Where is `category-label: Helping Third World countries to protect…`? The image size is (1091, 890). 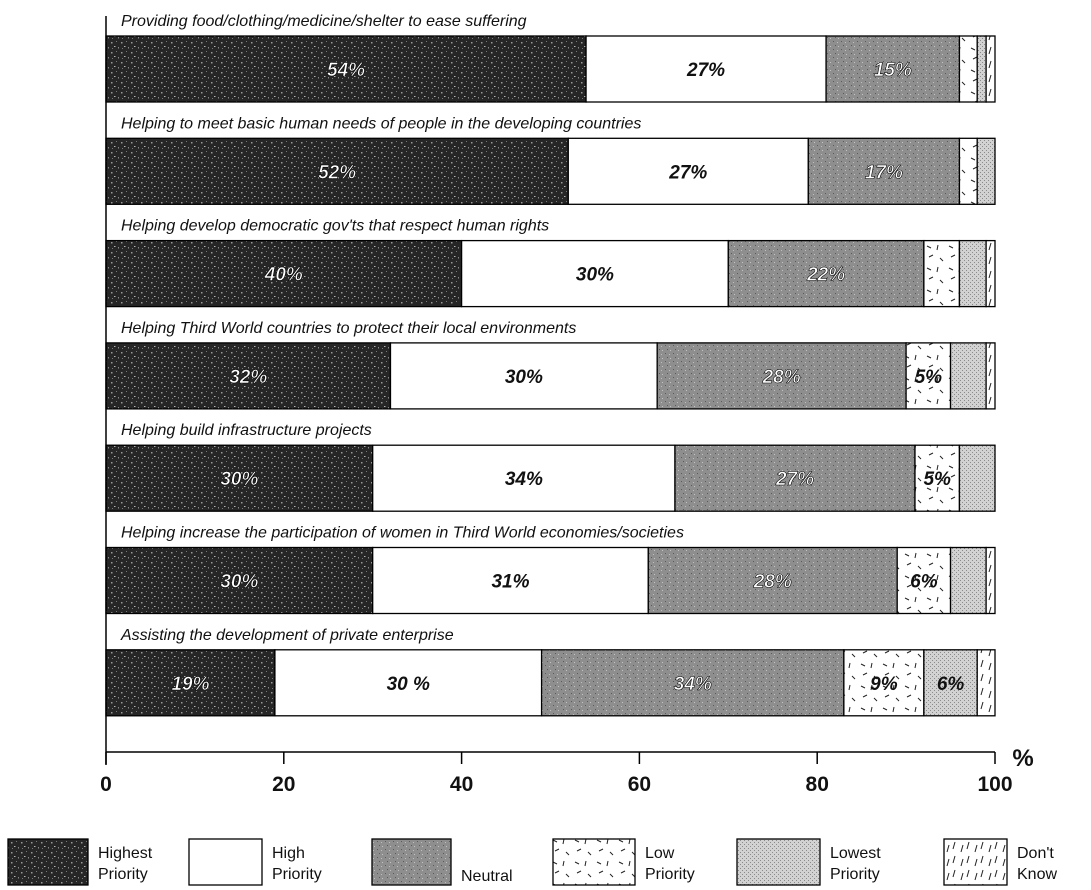 category-label: Helping Third World countries to protect… is located at coordinates (348, 328).